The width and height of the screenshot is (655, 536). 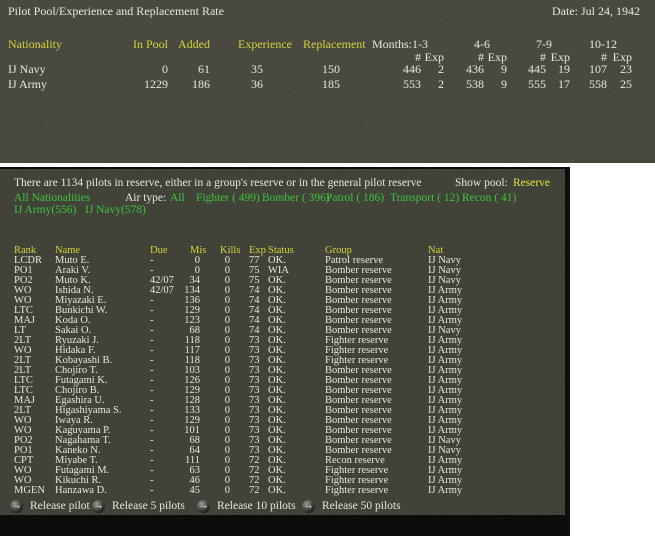 I want to click on pool-cell-m1012_n: 107, so click(x=598, y=69).